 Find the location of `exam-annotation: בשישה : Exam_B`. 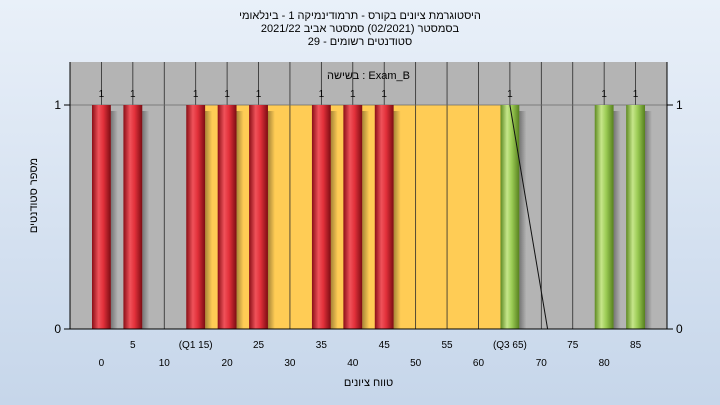

exam-annotation: בשישה : Exam_B is located at coordinates (368, 76).